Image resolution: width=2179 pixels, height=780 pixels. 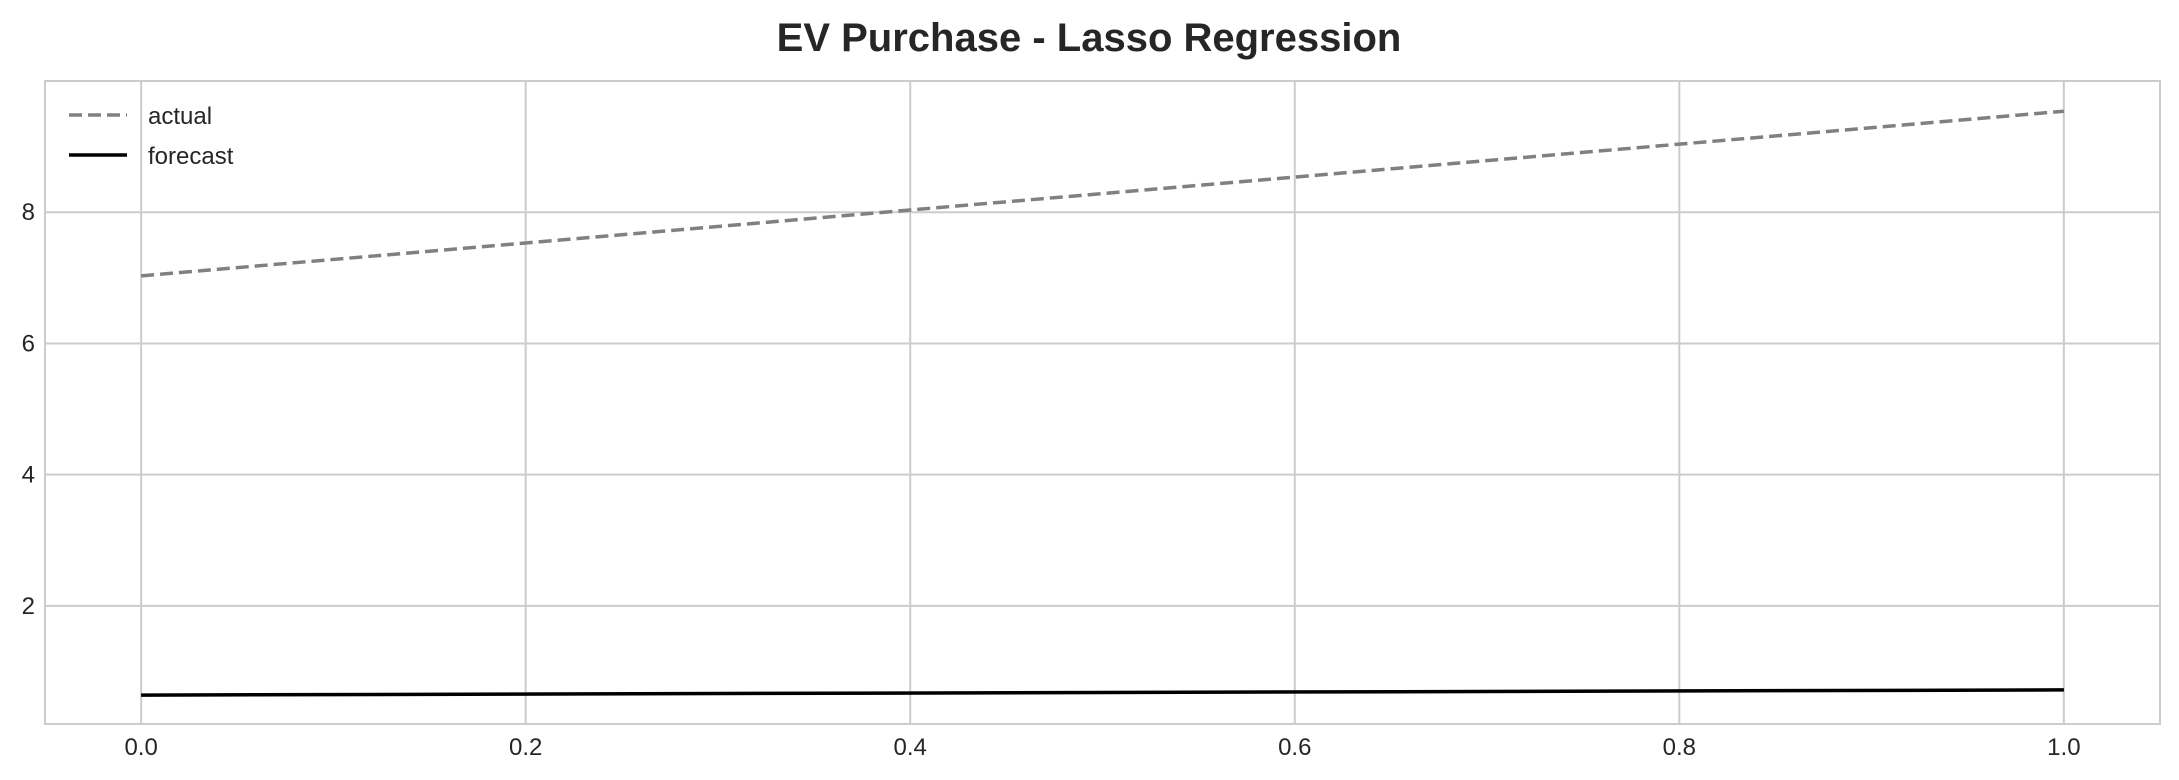 What do you see at coordinates (525, 747) in the screenshot?
I see `x-tick-label: 0.2` at bounding box center [525, 747].